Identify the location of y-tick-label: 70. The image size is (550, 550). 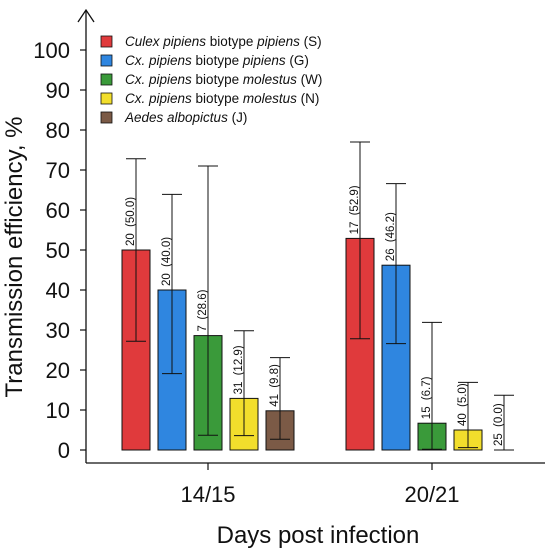
(58, 170).